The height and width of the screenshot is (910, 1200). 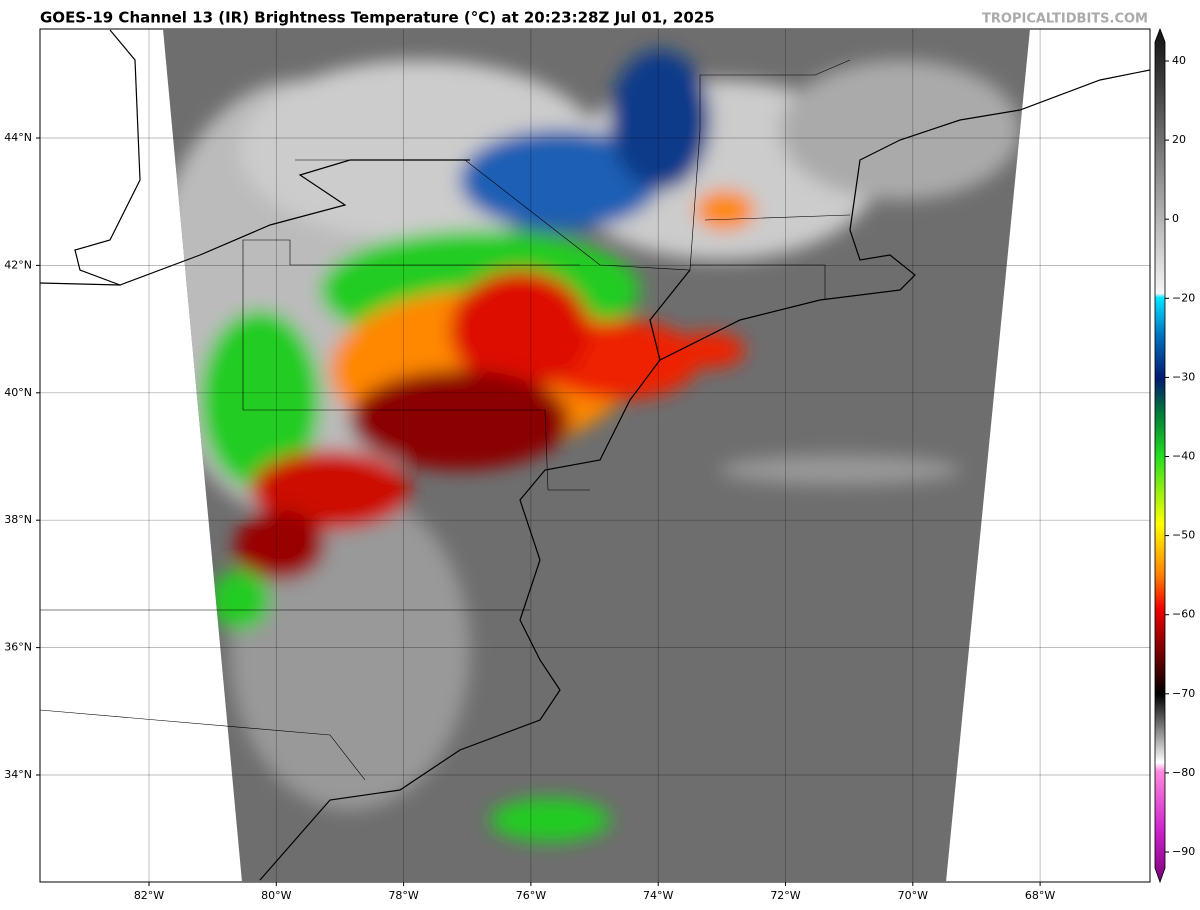 I want to click on lon-label: 82°W, so click(x=149, y=895).